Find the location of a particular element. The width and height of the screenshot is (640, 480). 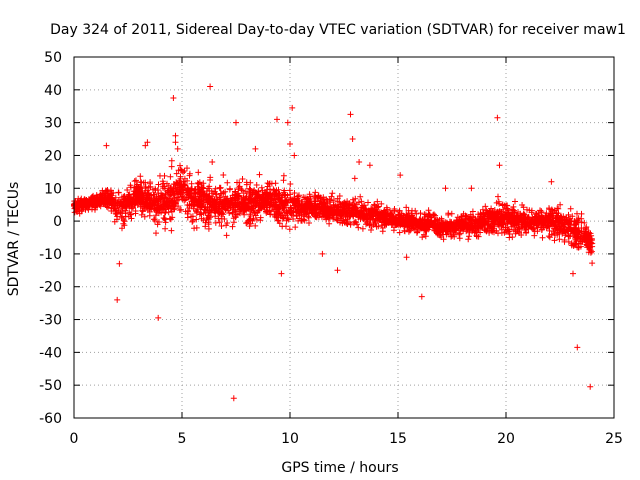

y-tick-label: 40 is located at coordinates (53, 91).